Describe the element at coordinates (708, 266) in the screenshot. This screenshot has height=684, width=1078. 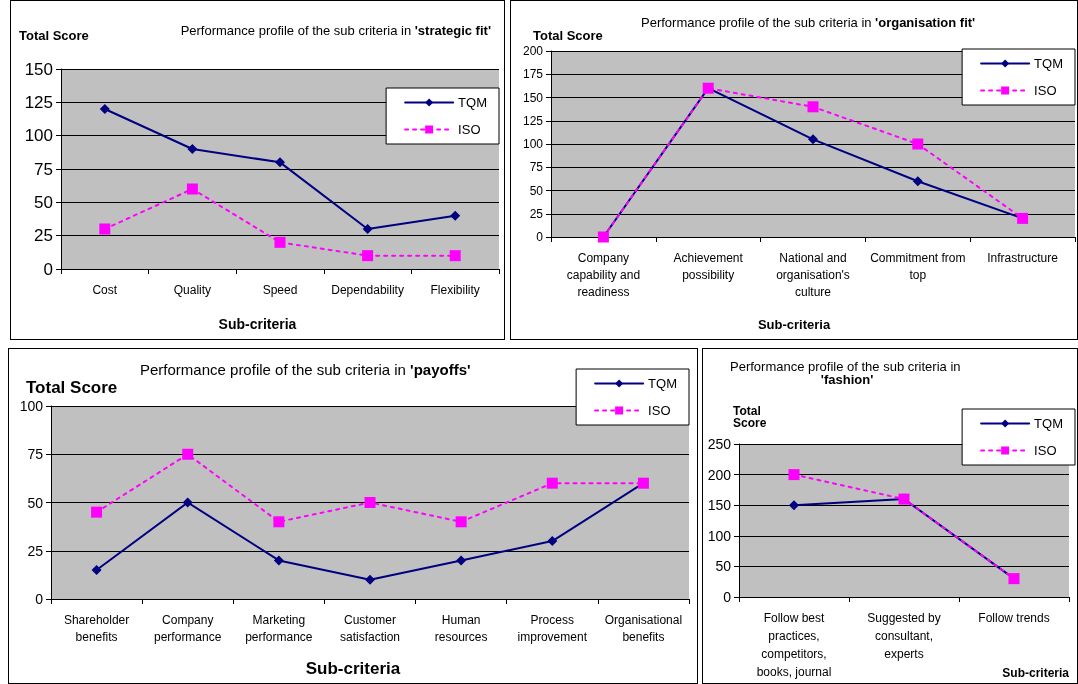
I see `x-tick-label: Achievement possibility` at that location.